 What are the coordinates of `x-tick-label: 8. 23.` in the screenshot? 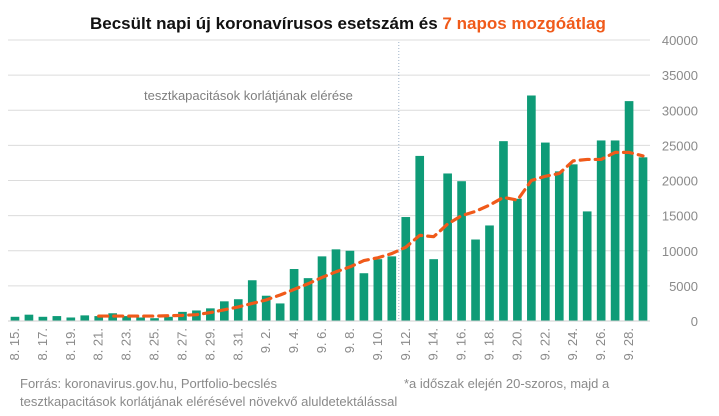 It's located at (126, 344).